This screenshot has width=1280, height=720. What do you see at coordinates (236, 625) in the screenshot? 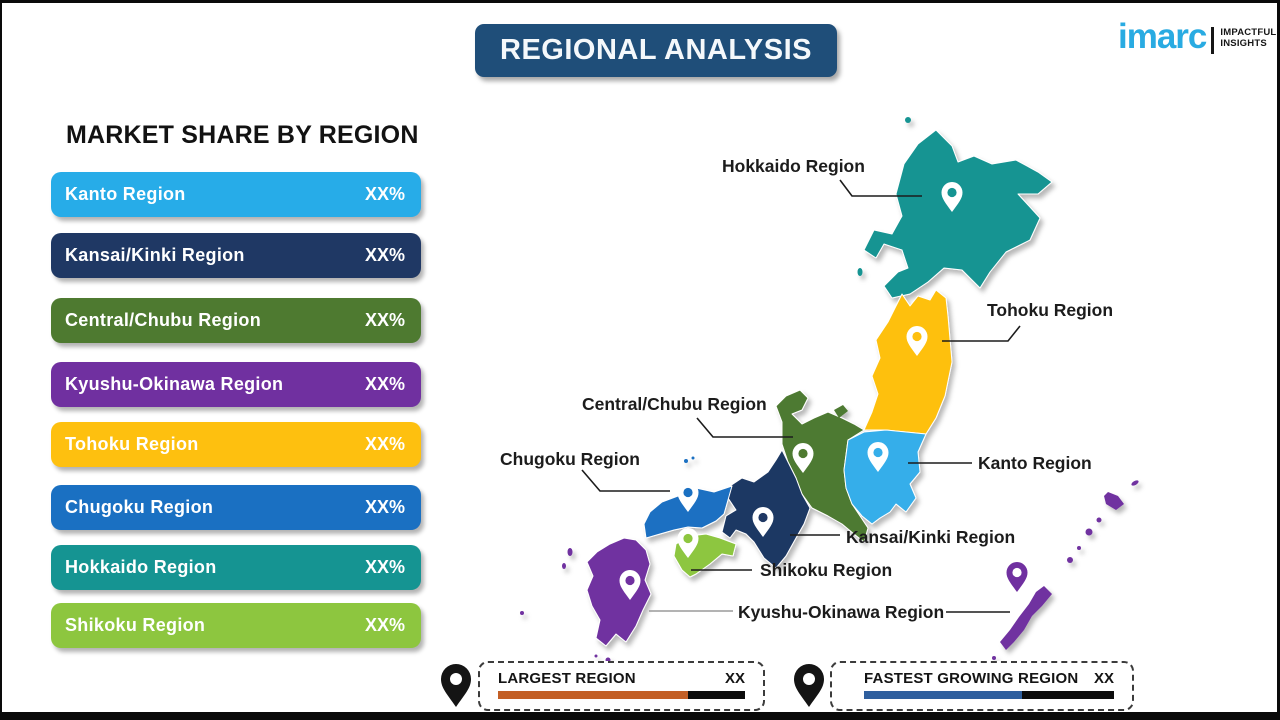
I see `share-bar-shikoku: Shikoku Region XX%` at bounding box center [236, 625].